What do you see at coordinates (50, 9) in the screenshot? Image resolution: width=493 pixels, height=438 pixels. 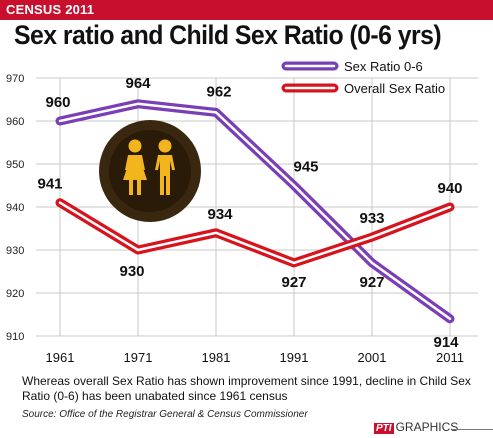 I see `kicker-label: CENSUS 2011` at bounding box center [50, 9].